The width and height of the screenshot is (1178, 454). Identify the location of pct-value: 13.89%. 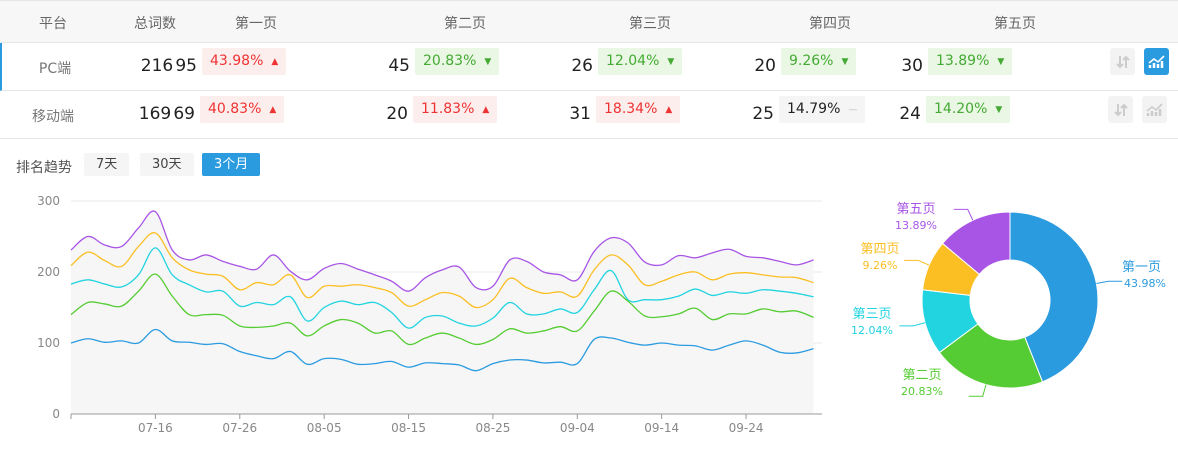
(963, 61).